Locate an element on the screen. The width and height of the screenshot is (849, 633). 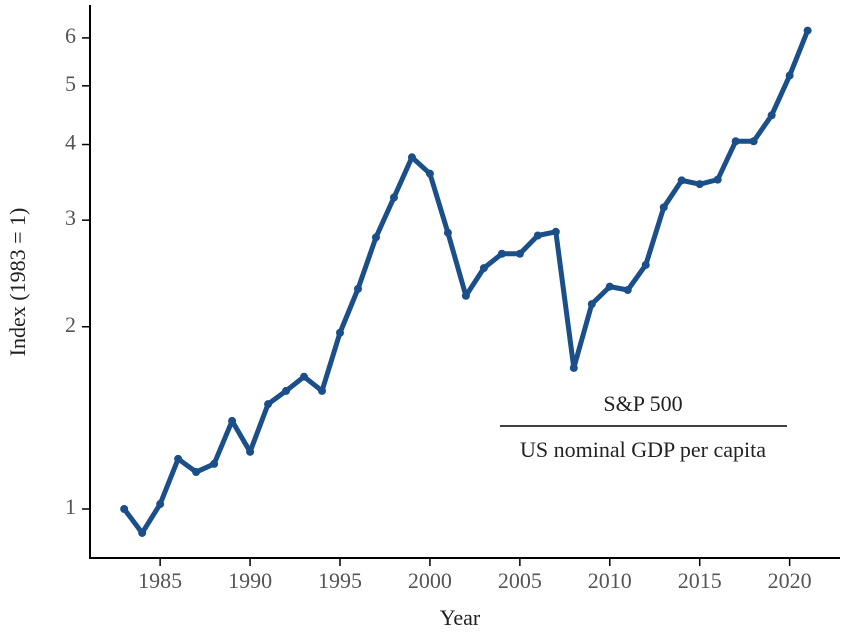
x-tick-label: 1995 is located at coordinates (340, 580).